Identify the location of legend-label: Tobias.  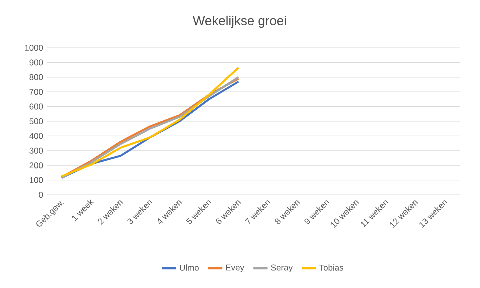
(332, 267).